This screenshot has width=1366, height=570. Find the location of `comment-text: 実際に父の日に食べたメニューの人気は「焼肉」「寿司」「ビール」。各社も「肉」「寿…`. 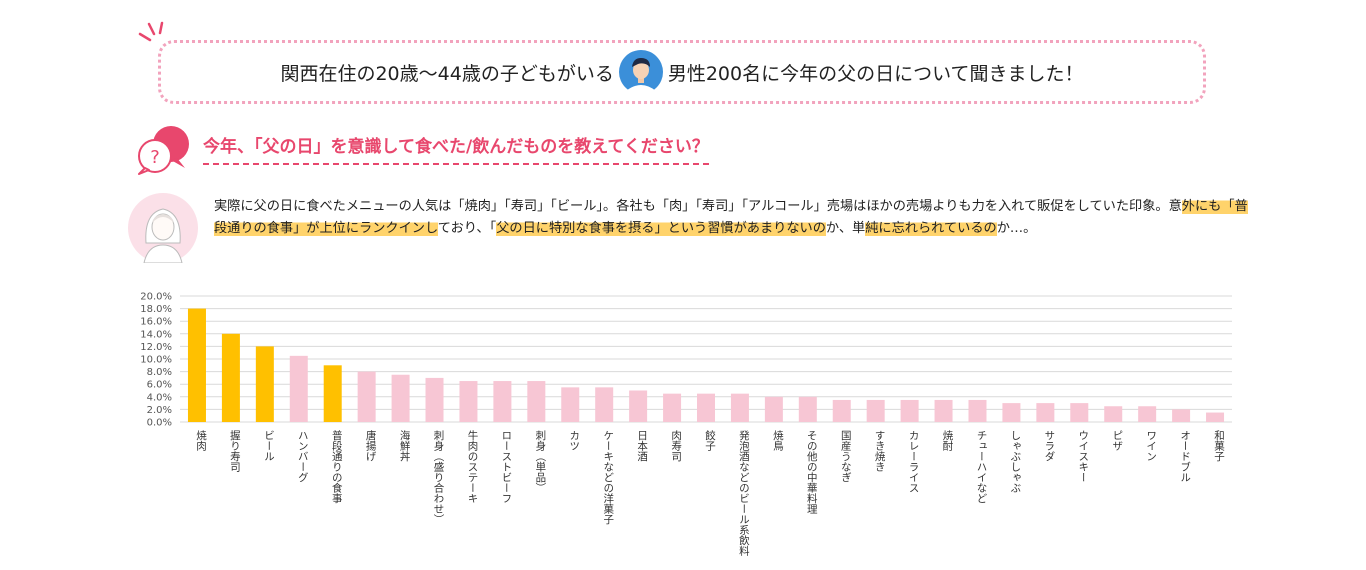

comment-text: 実際に父の日に食べたメニューの人気は「焼肉」「寿司」「ビール」。各社も「肉」「寿… is located at coordinates (732, 218).